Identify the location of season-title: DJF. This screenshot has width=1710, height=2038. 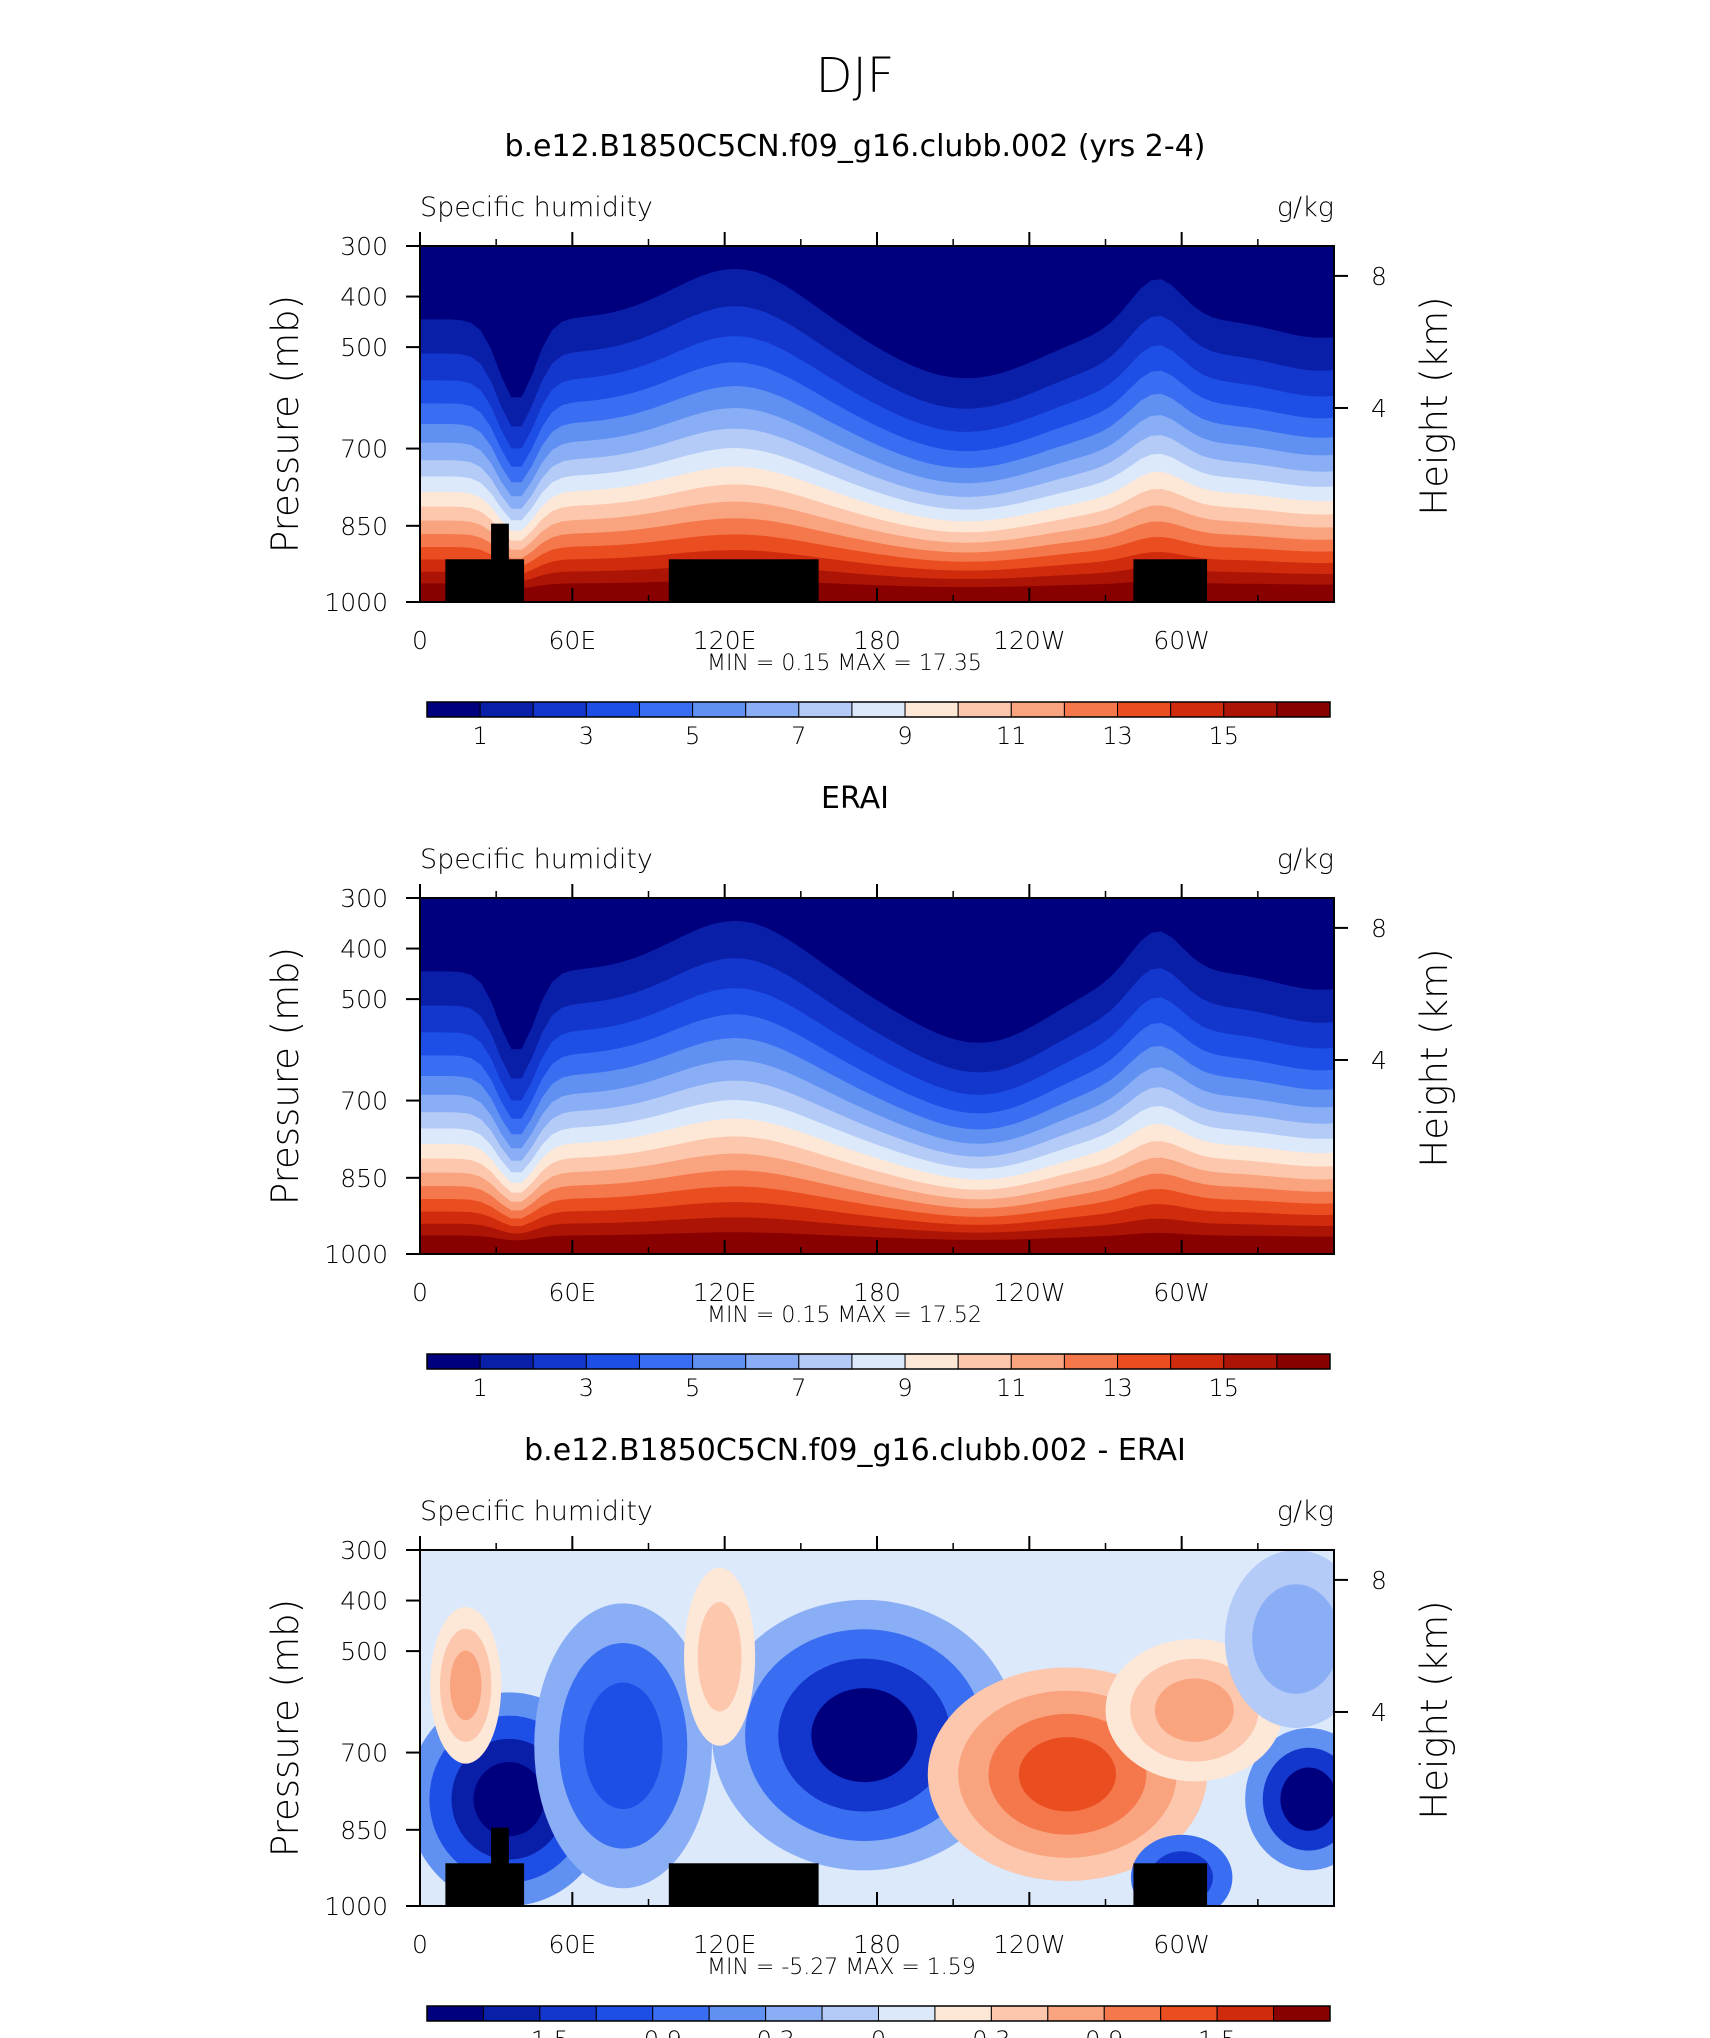
(855, 76).